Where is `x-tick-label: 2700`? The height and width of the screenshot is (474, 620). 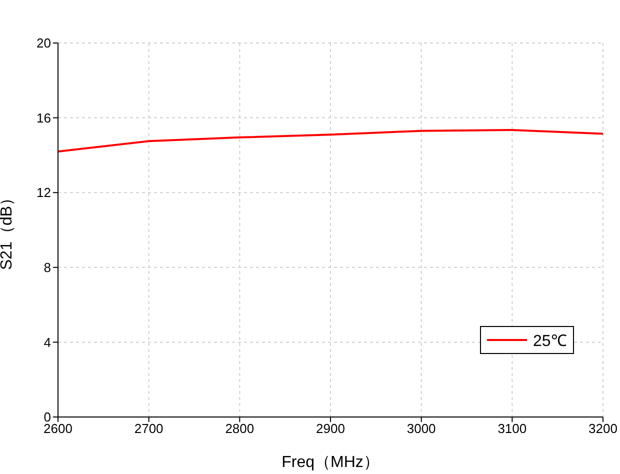 x-tick-label: 2700 is located at coordinates (149, 428).